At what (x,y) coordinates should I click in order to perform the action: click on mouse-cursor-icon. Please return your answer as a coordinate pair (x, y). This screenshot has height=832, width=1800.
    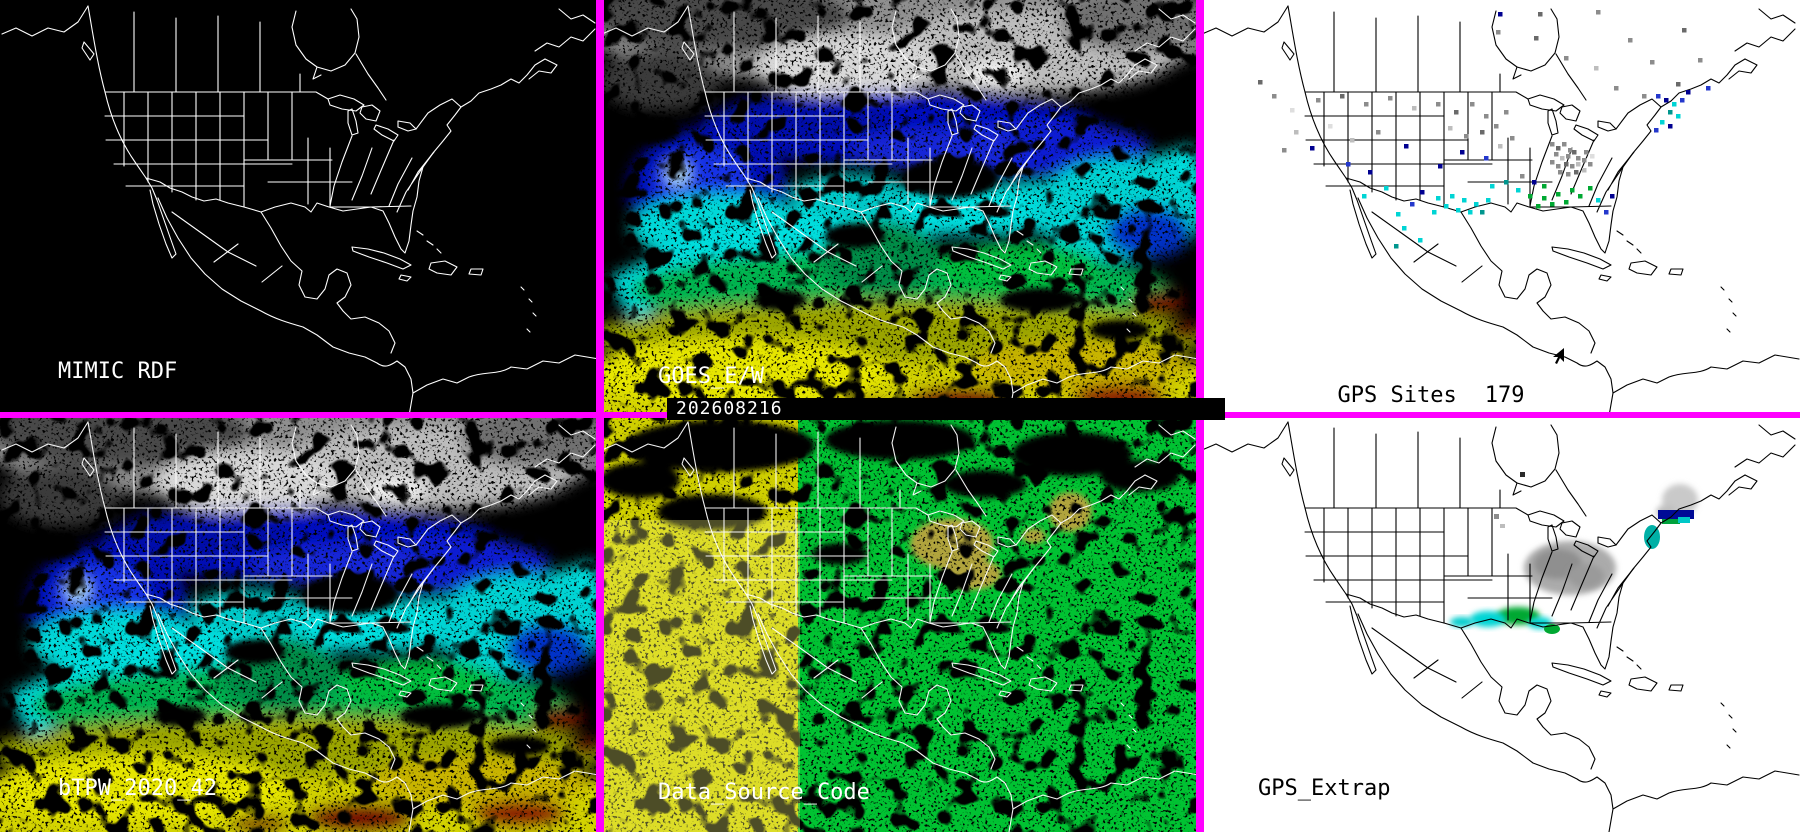
    Looking at the image, I should click on (1558, 356).